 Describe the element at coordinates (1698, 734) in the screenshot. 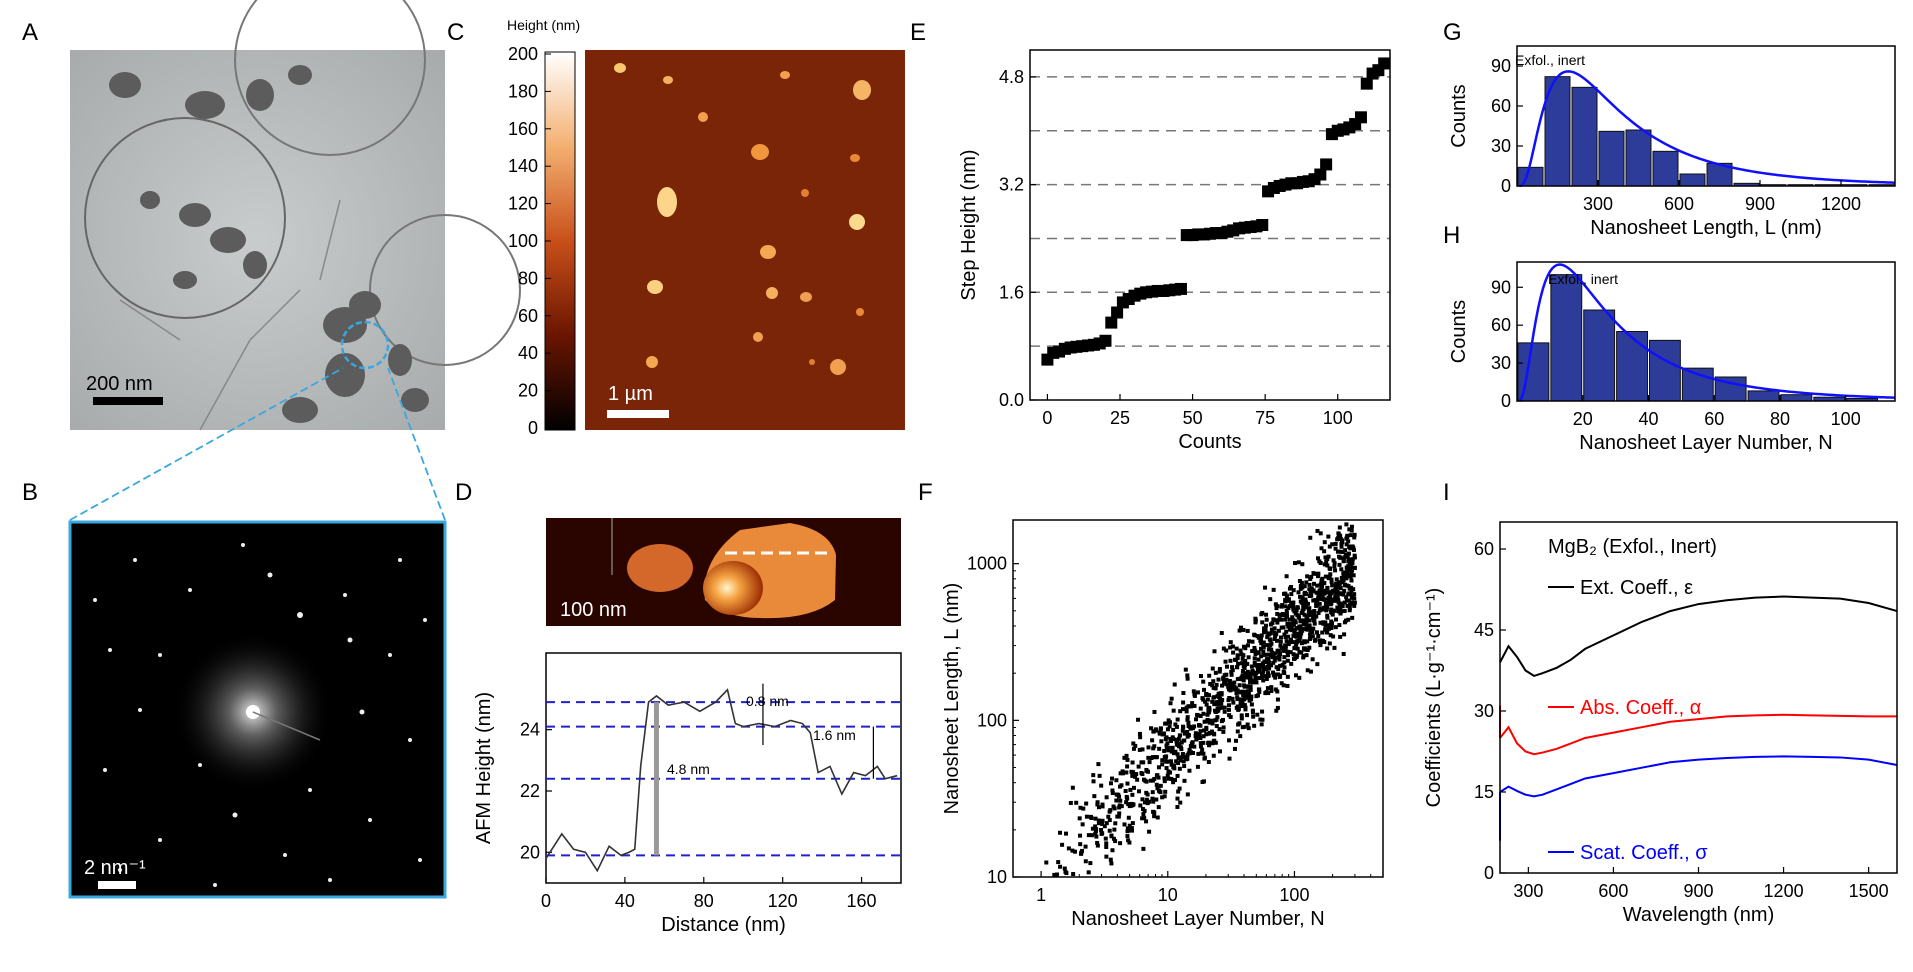

I see `series-line` at that location.